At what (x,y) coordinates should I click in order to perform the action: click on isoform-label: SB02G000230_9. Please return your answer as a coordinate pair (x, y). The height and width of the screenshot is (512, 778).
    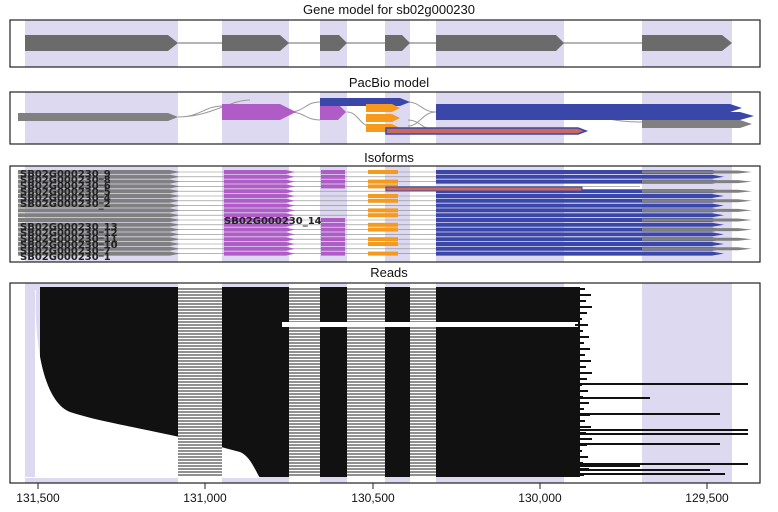
    Looking at the image, I should click on (65, 174).